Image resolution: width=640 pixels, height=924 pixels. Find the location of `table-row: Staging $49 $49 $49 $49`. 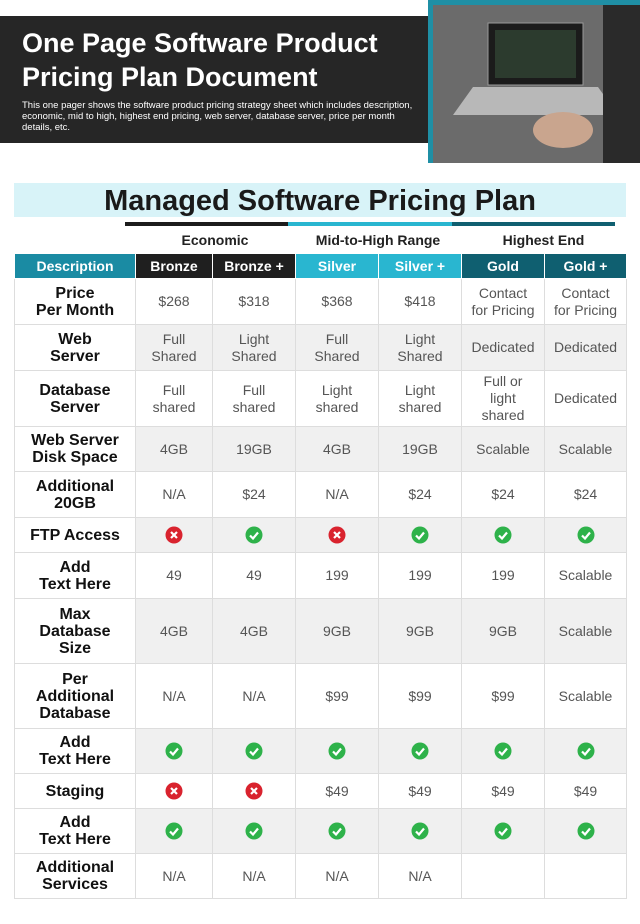

table-row: Staging $49 $49 $49 $49 is located at coordinates (320, 791).